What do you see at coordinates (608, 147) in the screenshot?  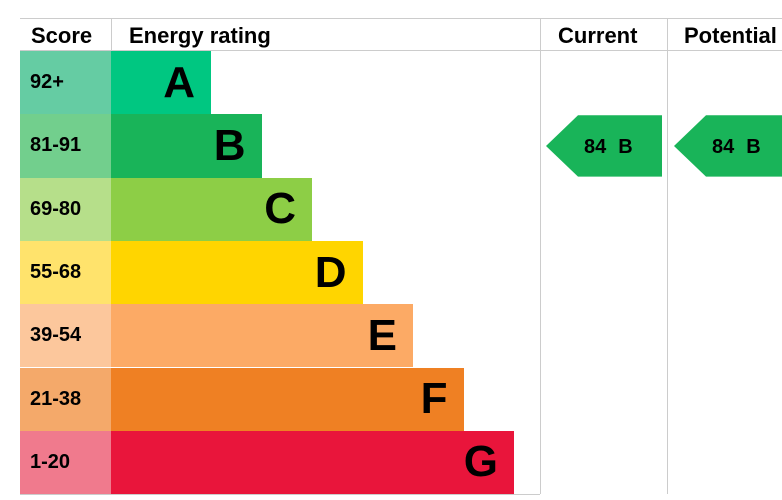 I see `current-label: 84 B` at bounding box center [608, 147].